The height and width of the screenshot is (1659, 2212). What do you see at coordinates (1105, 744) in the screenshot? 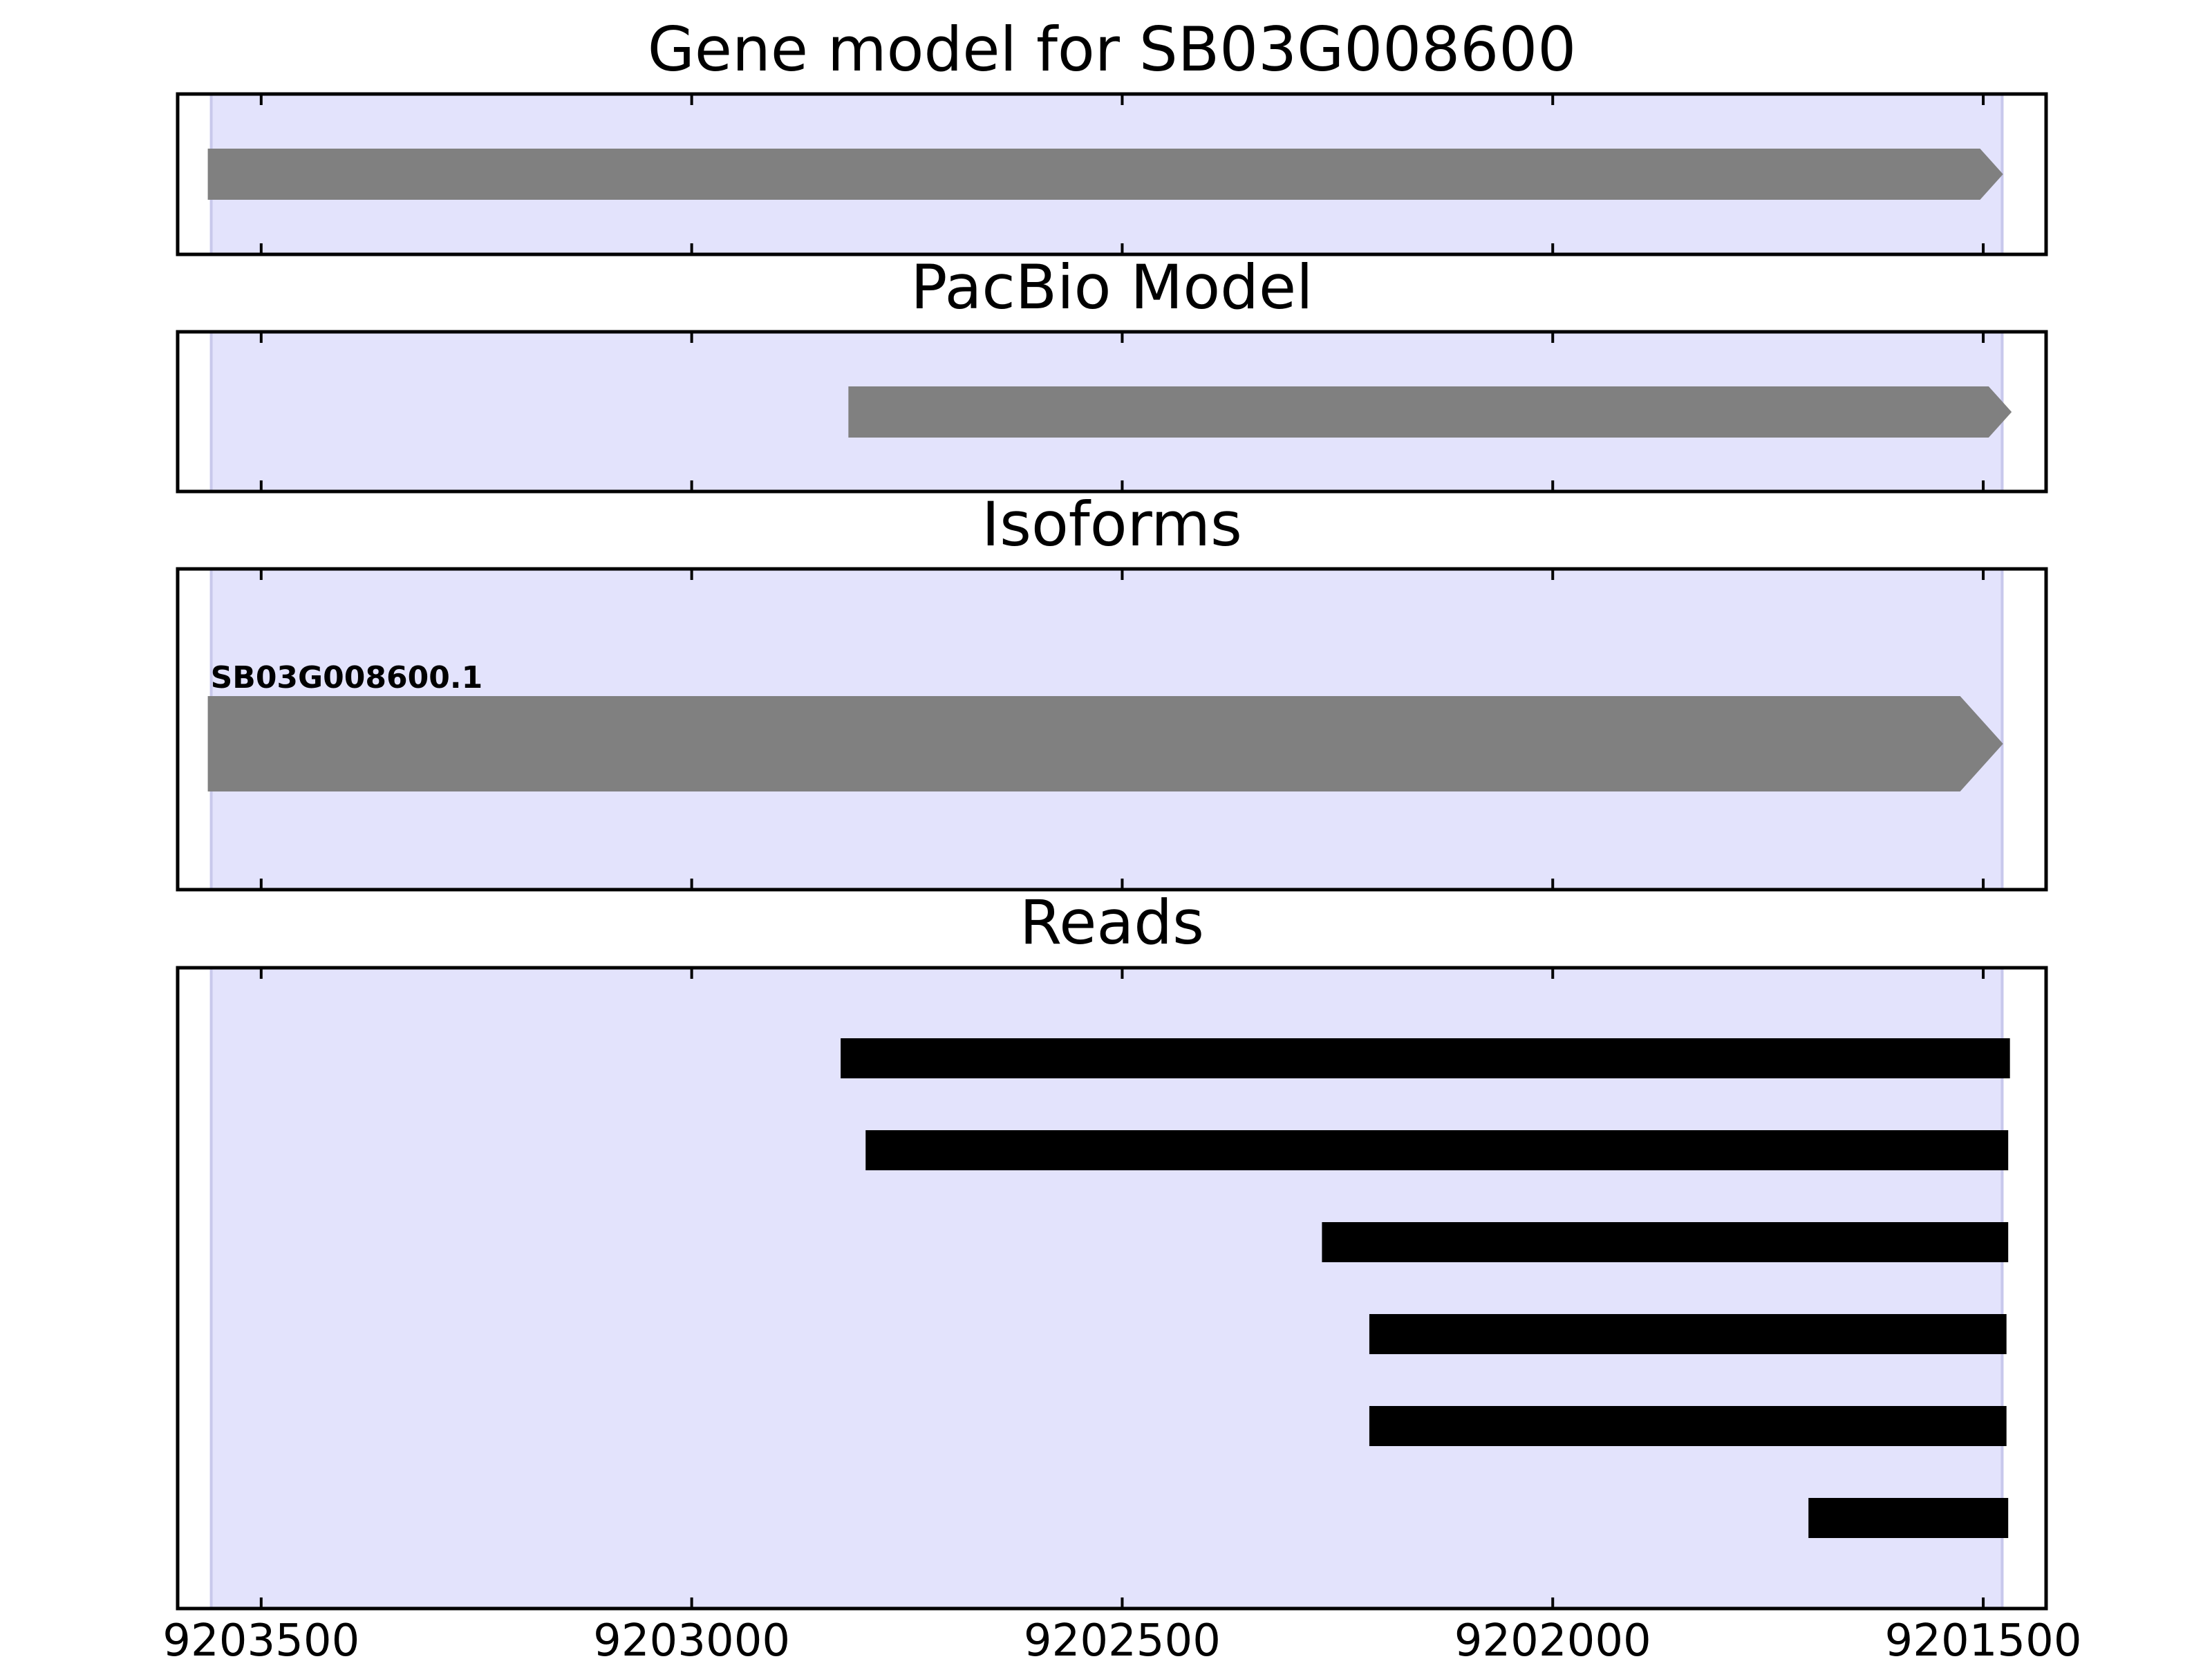
I see `isoforms-feature-arrow` at bounding box center [1105, 744].